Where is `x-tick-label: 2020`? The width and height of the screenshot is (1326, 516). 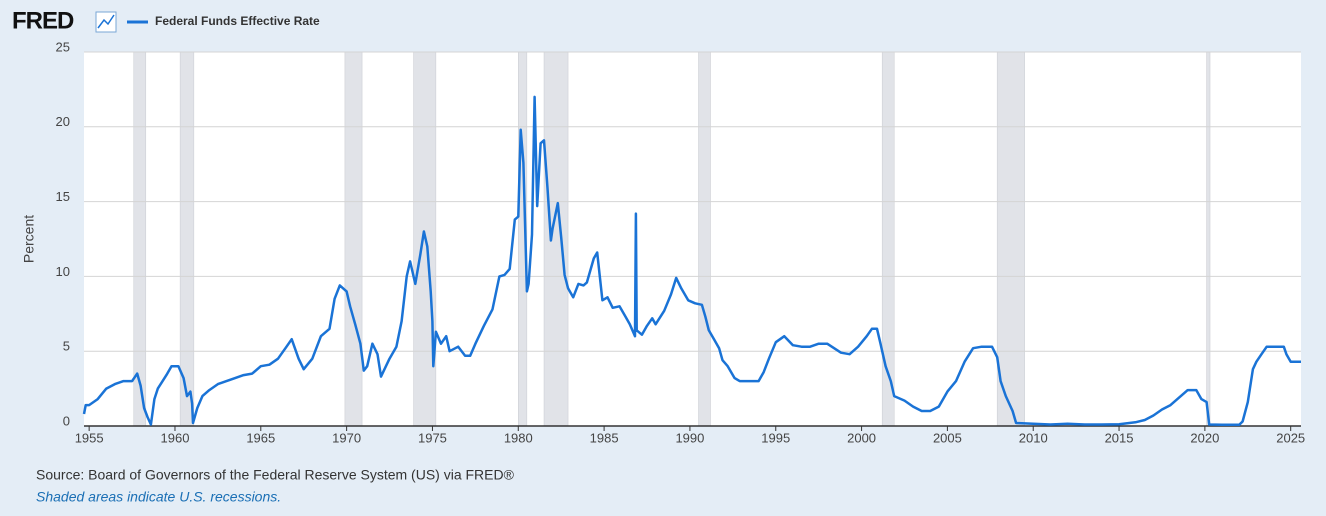 x-tick-label: 2020 is located at coordinates (1204, 437).